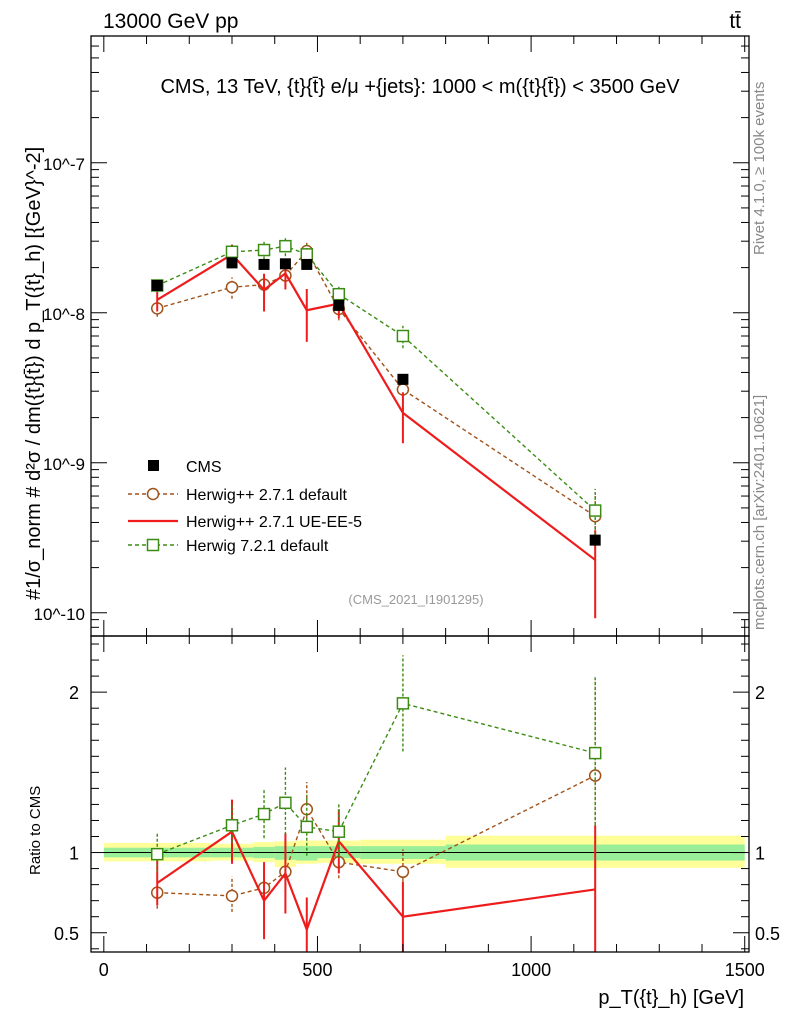  Describe the element at coordinates (415, 599) in the screenshot. I see `analysis-watermark: (CMS_2021_I1901295)` at that location.